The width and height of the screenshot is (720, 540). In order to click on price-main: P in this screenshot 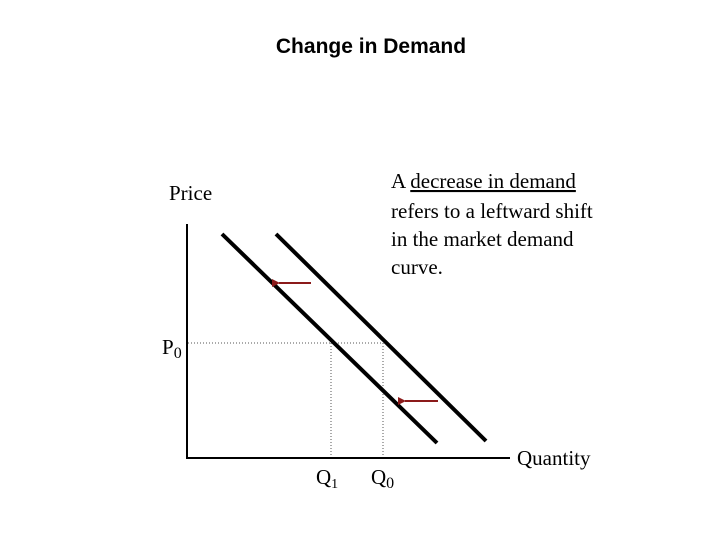, I will do `click(168, 347)`.